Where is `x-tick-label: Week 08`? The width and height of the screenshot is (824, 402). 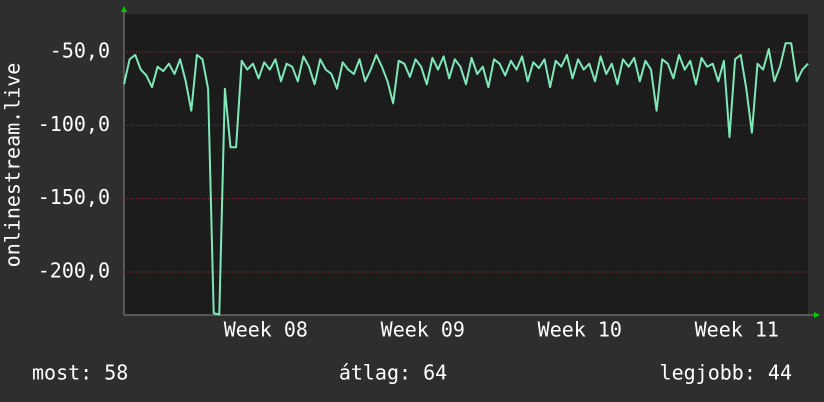
x-tick-label: Week 08 is located at coordinates (266, 330).